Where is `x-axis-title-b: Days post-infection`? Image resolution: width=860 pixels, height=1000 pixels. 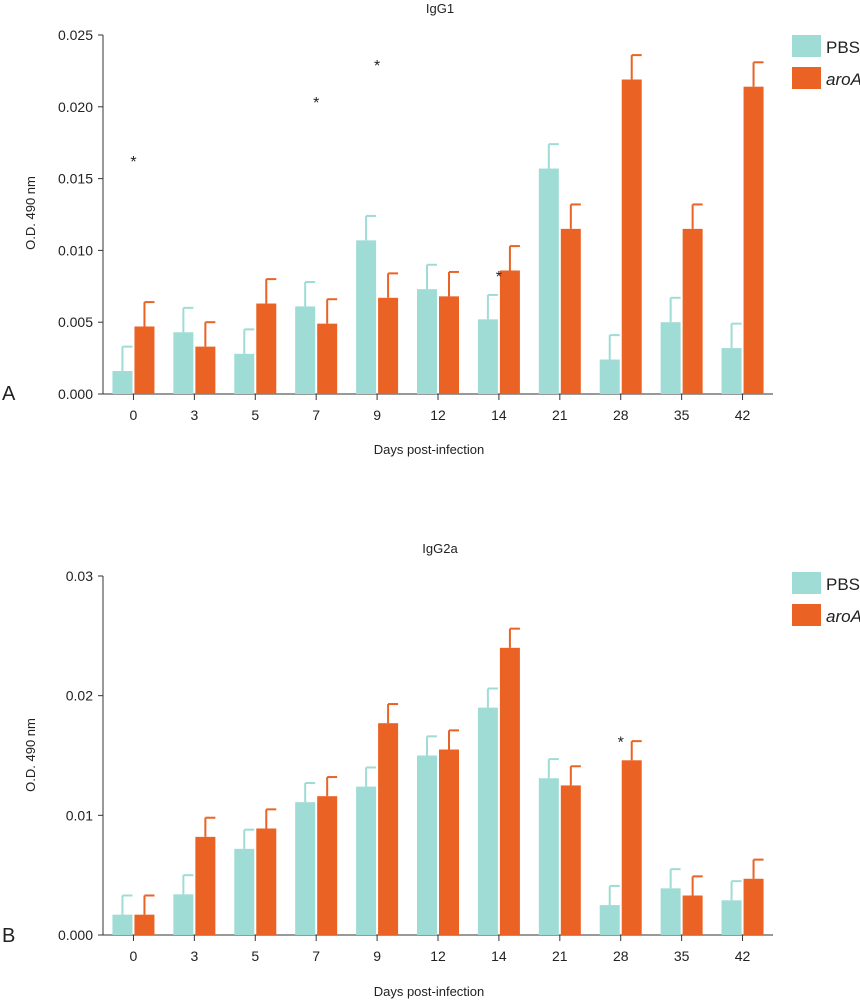 x-axis-title-b: Days post-infection is located at coordinates (429, 991).